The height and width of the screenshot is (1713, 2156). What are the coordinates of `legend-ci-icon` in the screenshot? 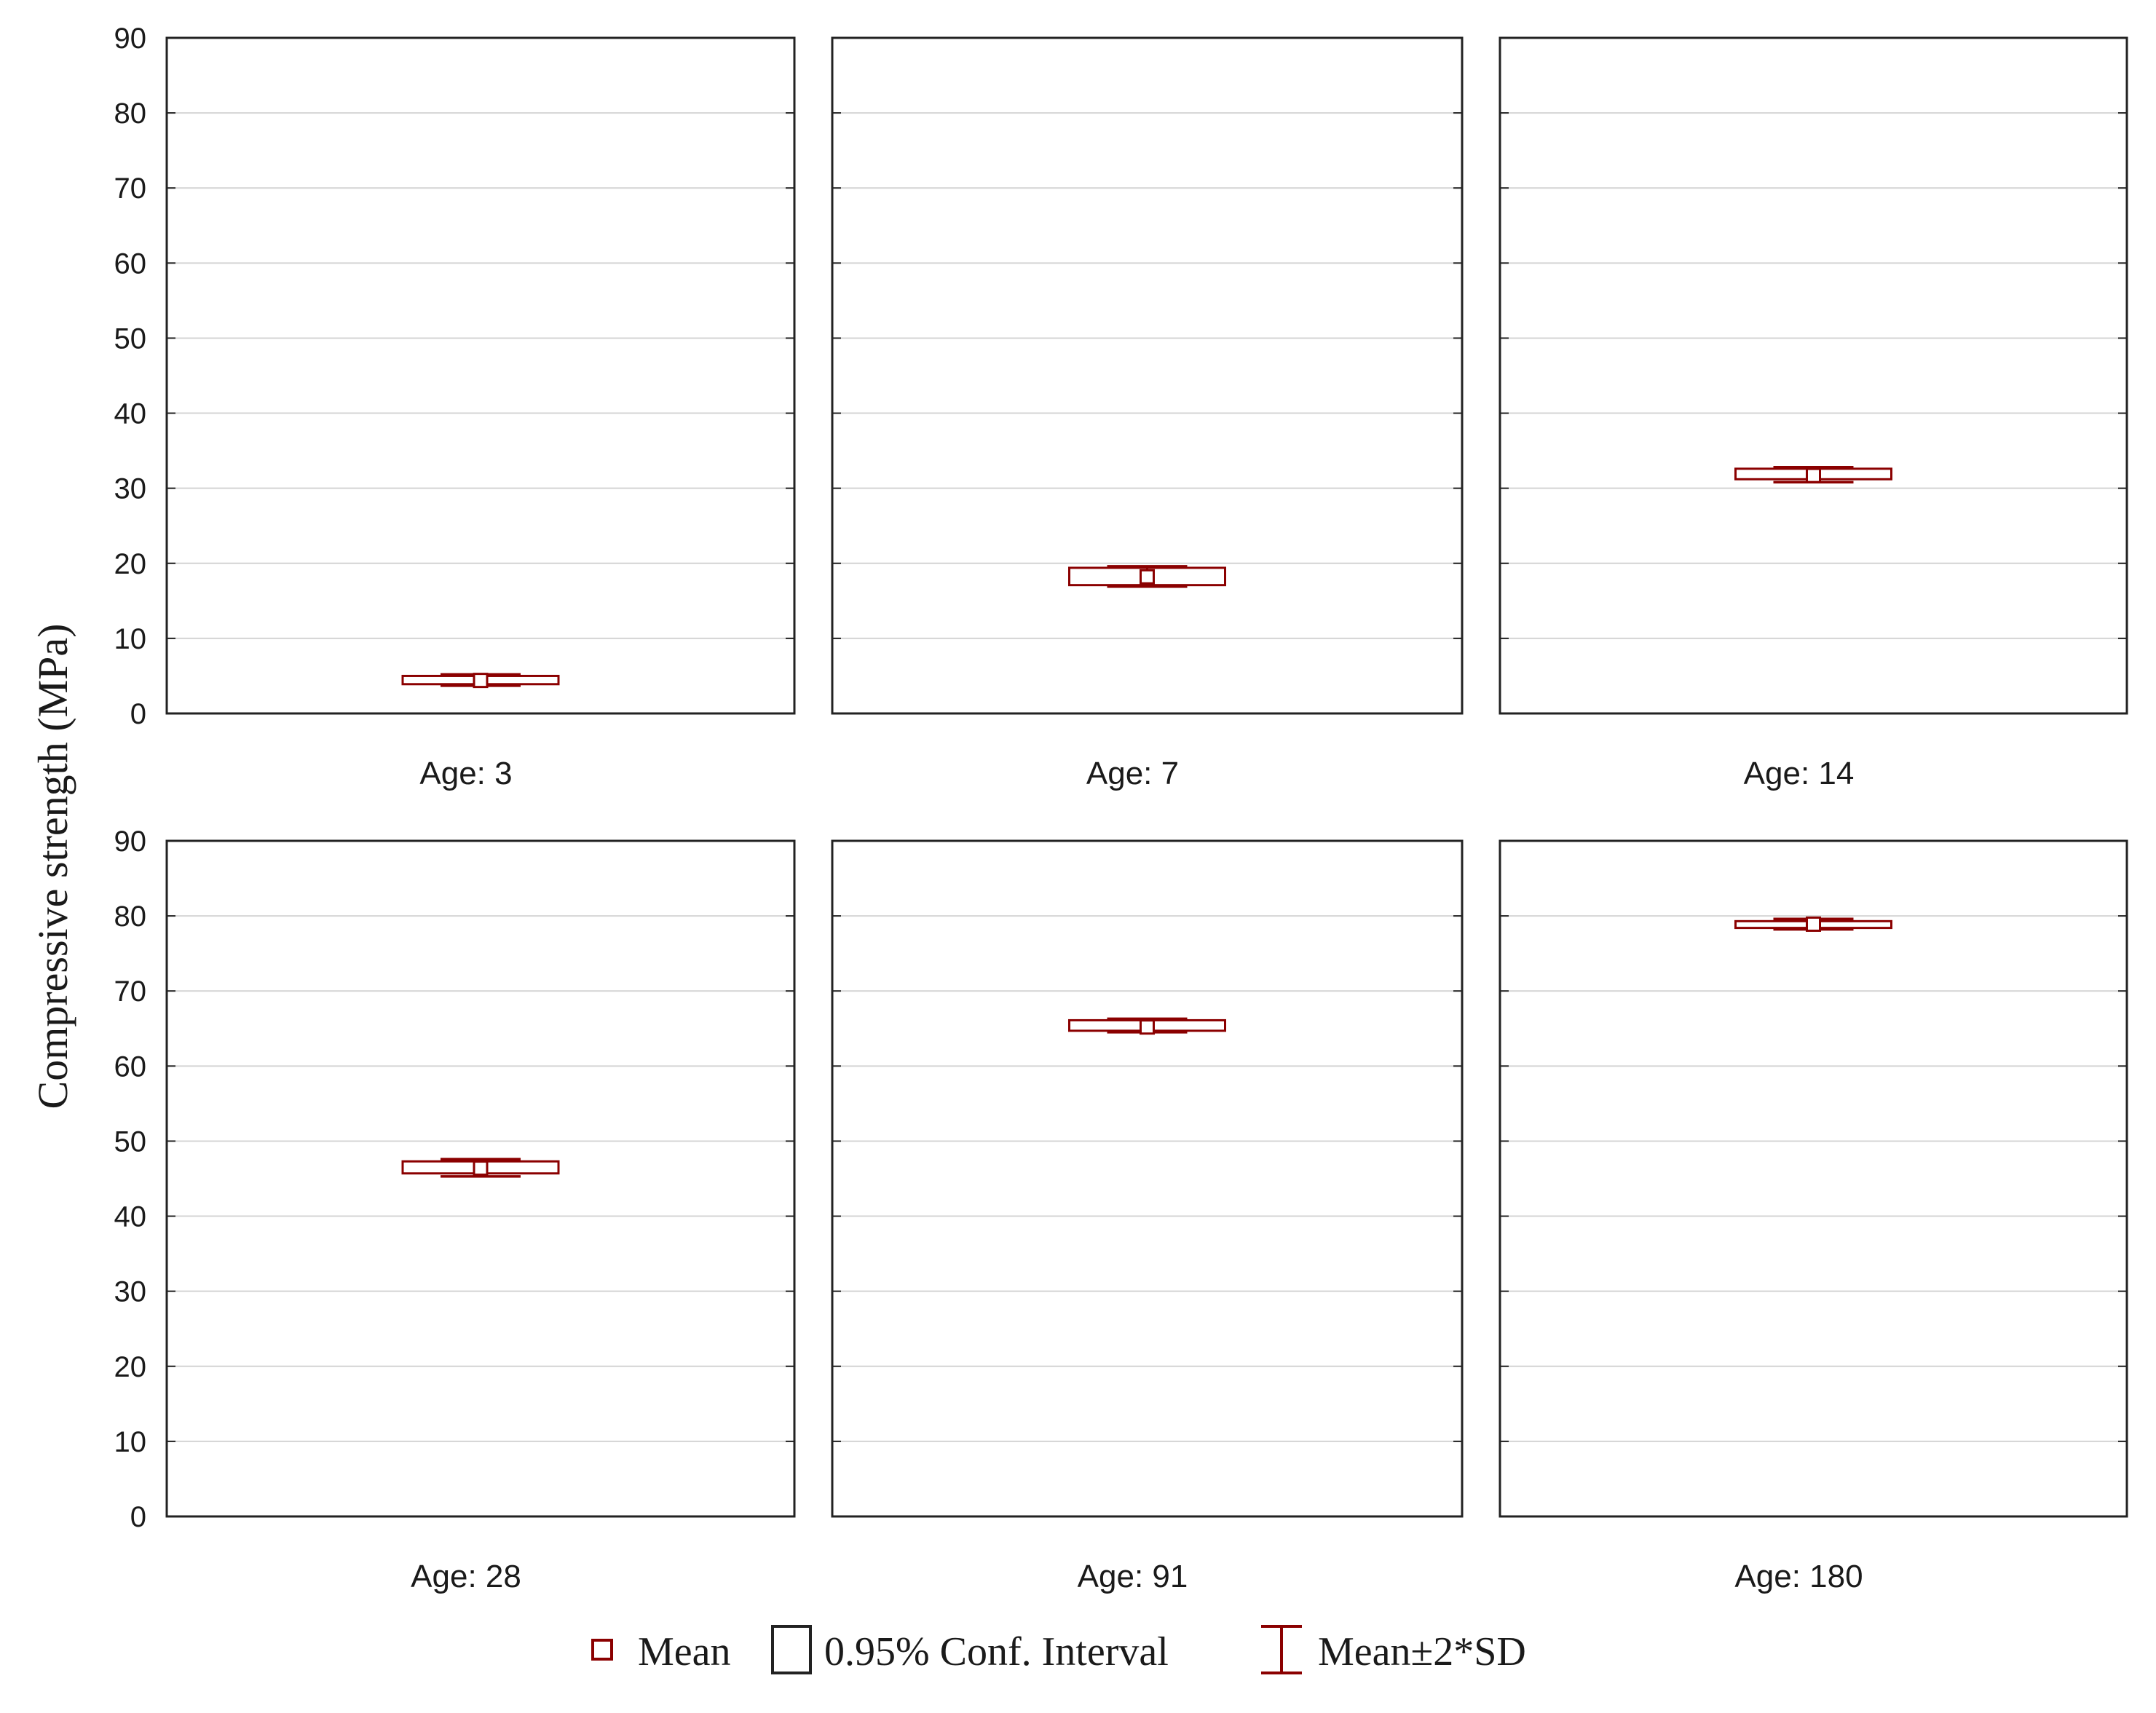 It's located at (791, 1649).